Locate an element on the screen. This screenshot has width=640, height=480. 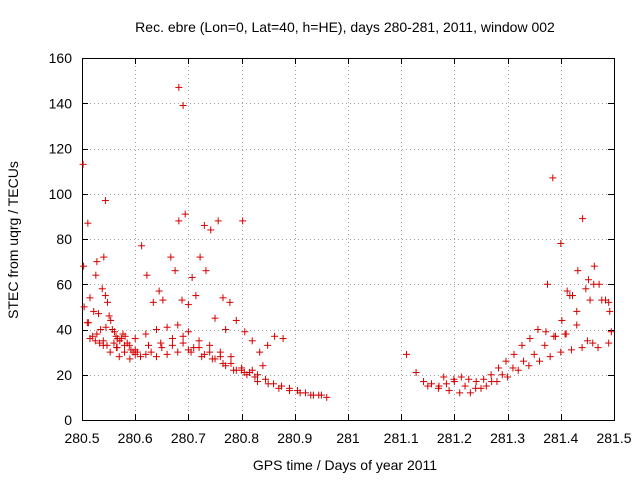
x-tick-label: 281.4 is located at coordinates (560, 438).